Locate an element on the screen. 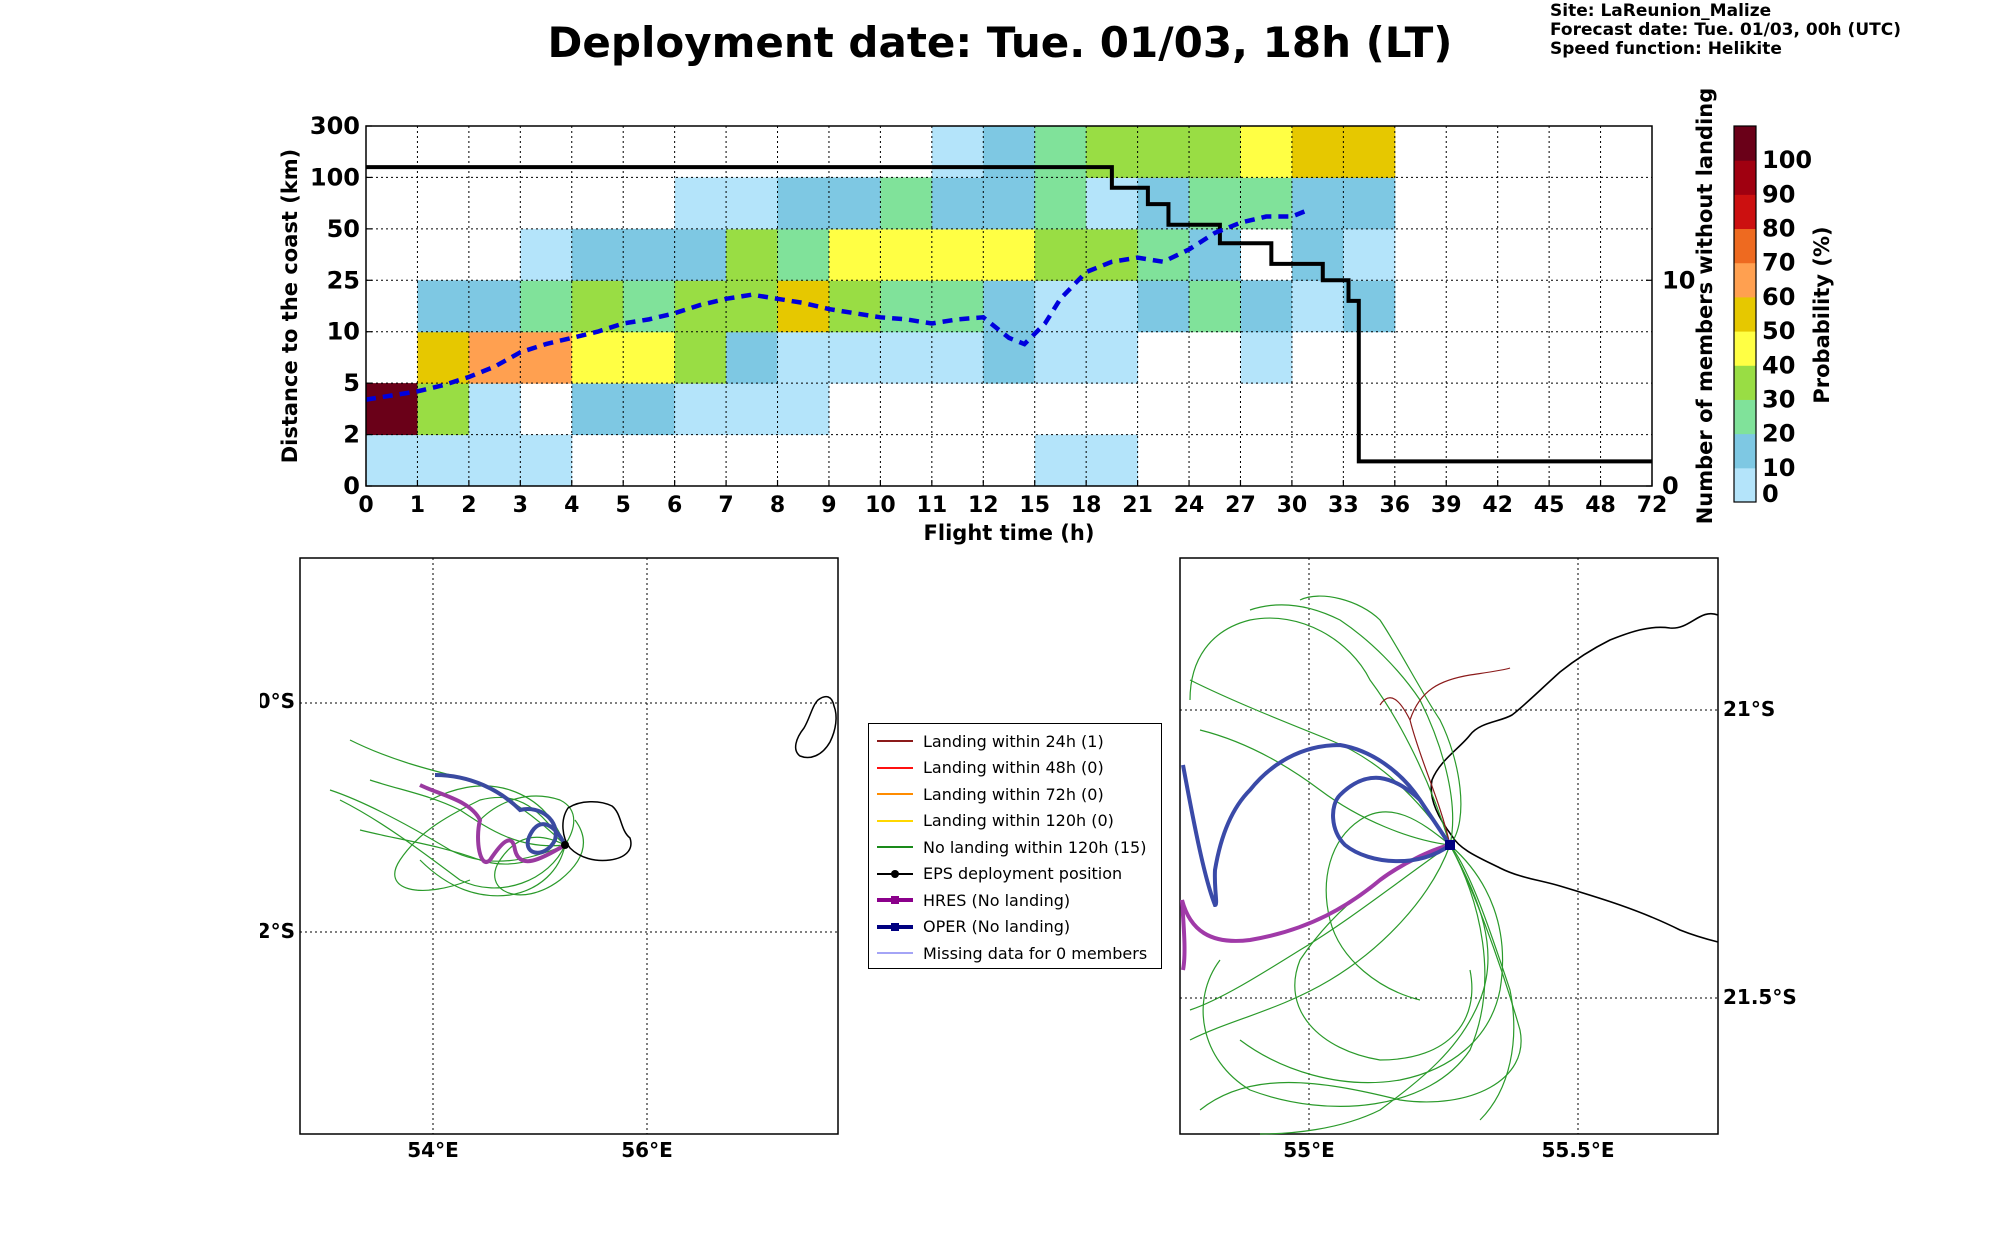 The image size is (2000, 1250). x-tick-label: 8 is located at coordinates (777, 505).